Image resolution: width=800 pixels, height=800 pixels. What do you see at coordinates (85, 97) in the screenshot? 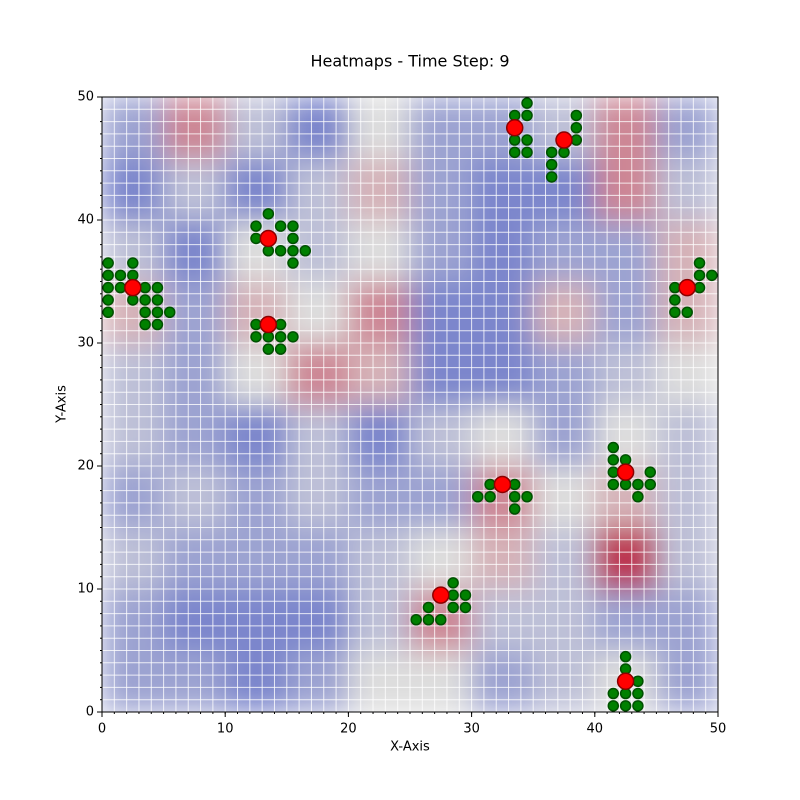
I see `y-tick-label: 50` at bounding box center [85, 97].